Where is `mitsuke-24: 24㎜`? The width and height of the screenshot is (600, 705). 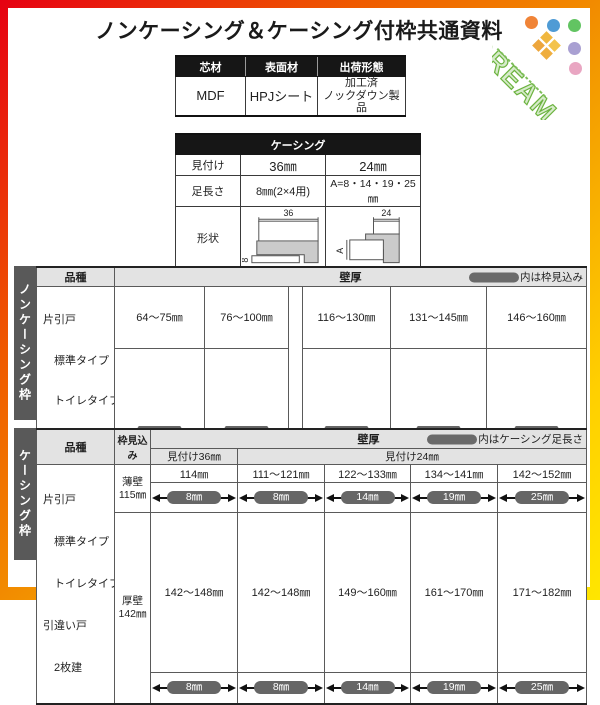 mitsuke-24: 24㎜ is located at coordinates (373, 165).